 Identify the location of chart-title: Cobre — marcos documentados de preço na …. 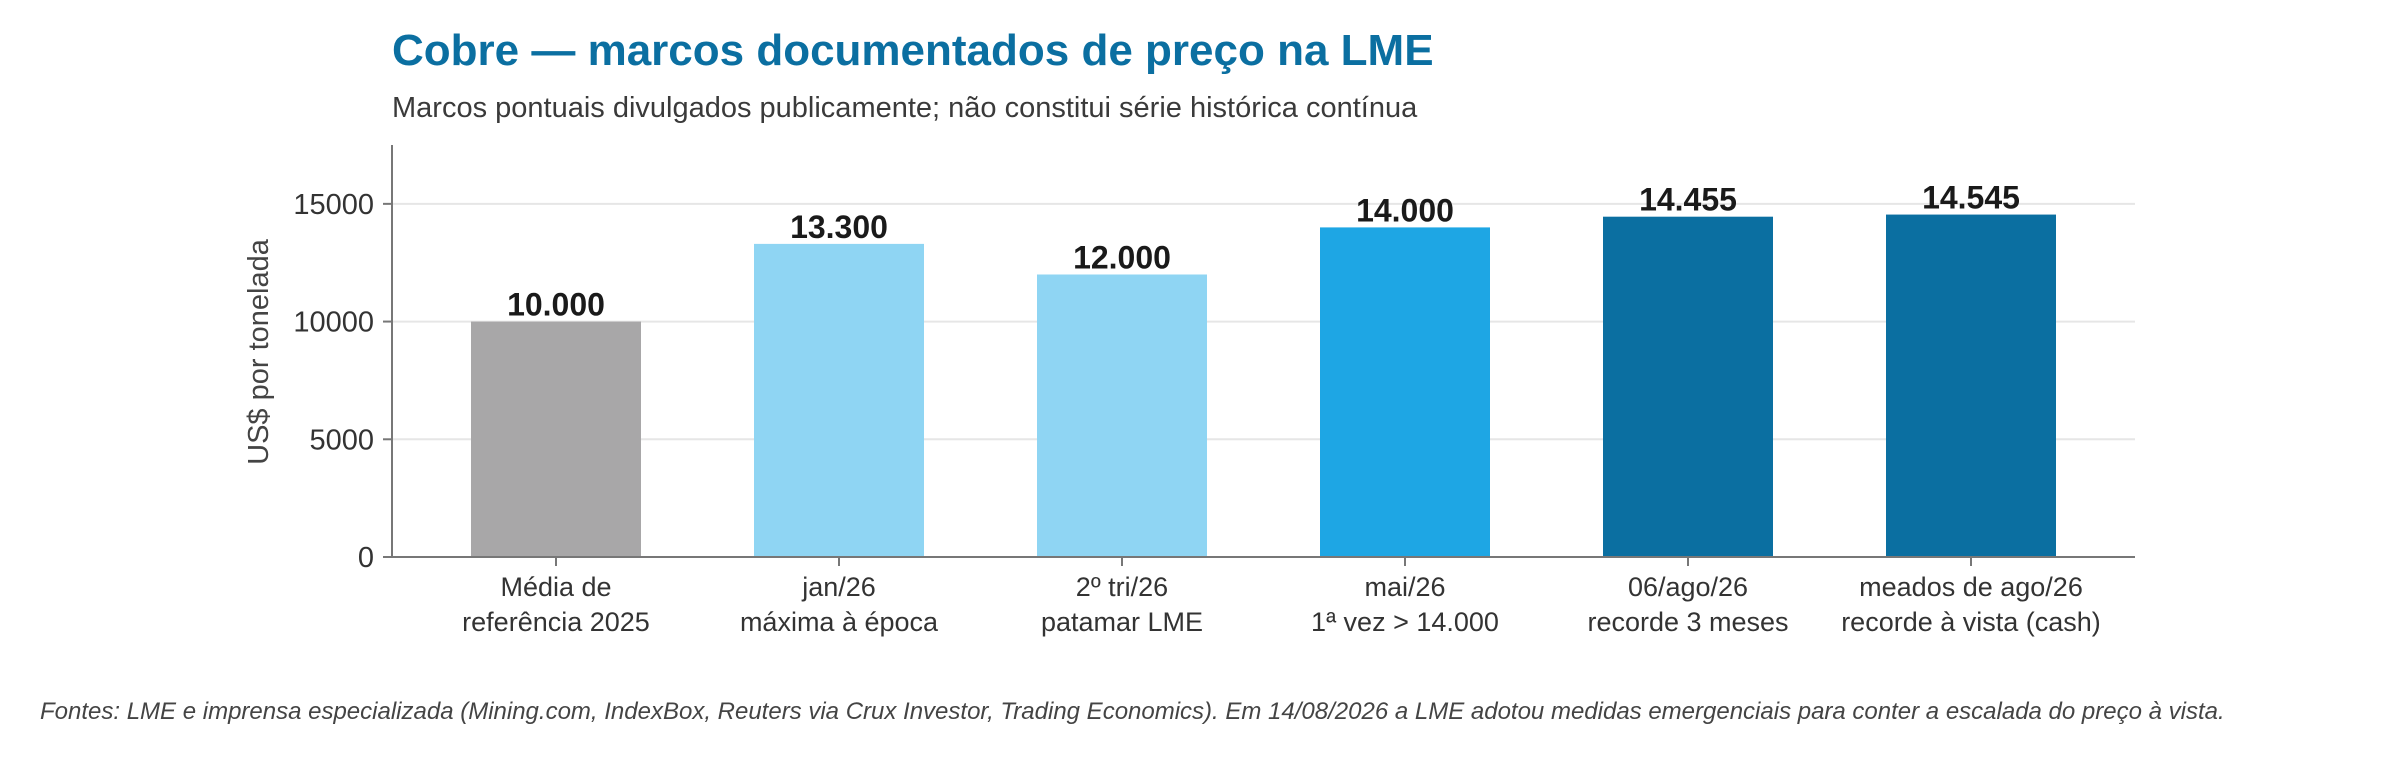
(913, 50).